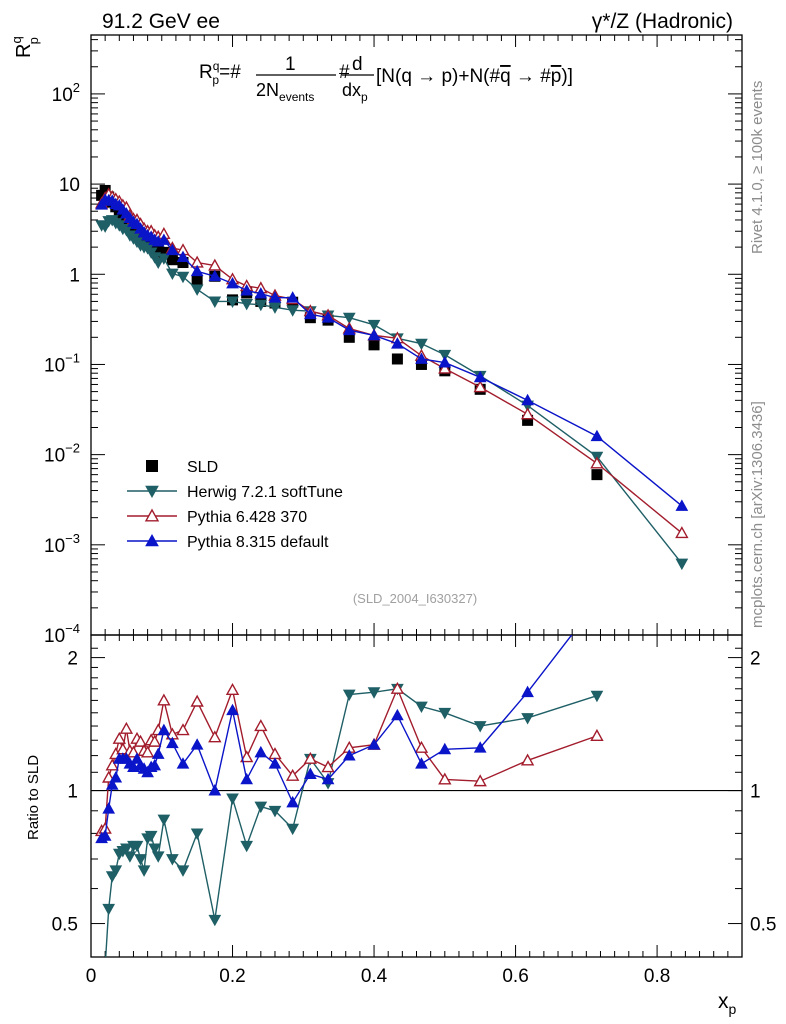 The width and height of the screenshot is (786, 1024). I want to click on y-tick-label: 10⁻¹, so click(62, 363).